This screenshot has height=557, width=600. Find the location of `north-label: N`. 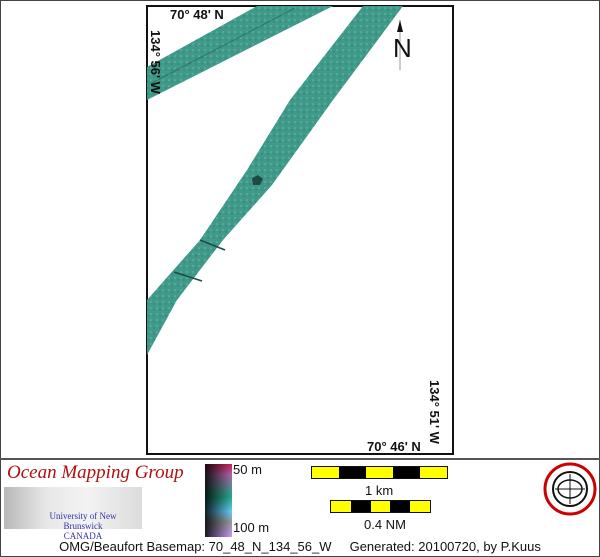

north-label: N is located at coordinates (402, 48).